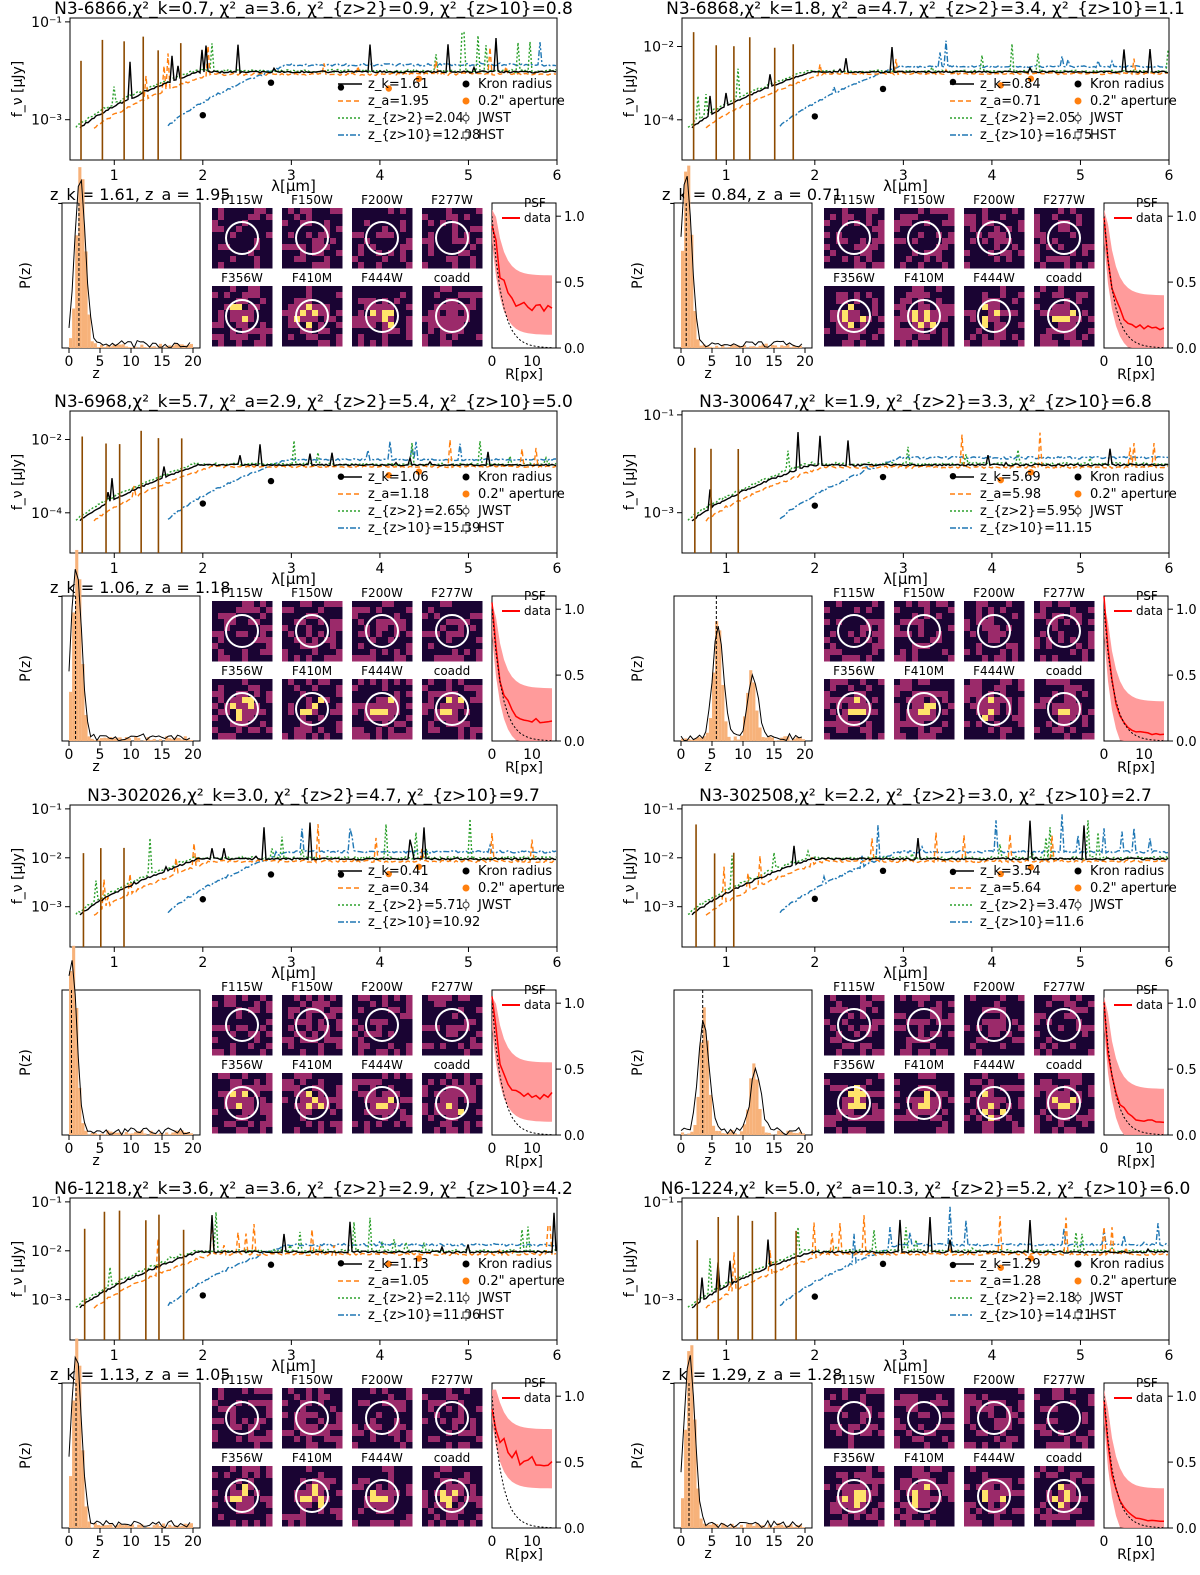  Describe the element at coordinates (398, 888) in the screenshot. I see `legend-series-label: z_a=0.34` at that location.